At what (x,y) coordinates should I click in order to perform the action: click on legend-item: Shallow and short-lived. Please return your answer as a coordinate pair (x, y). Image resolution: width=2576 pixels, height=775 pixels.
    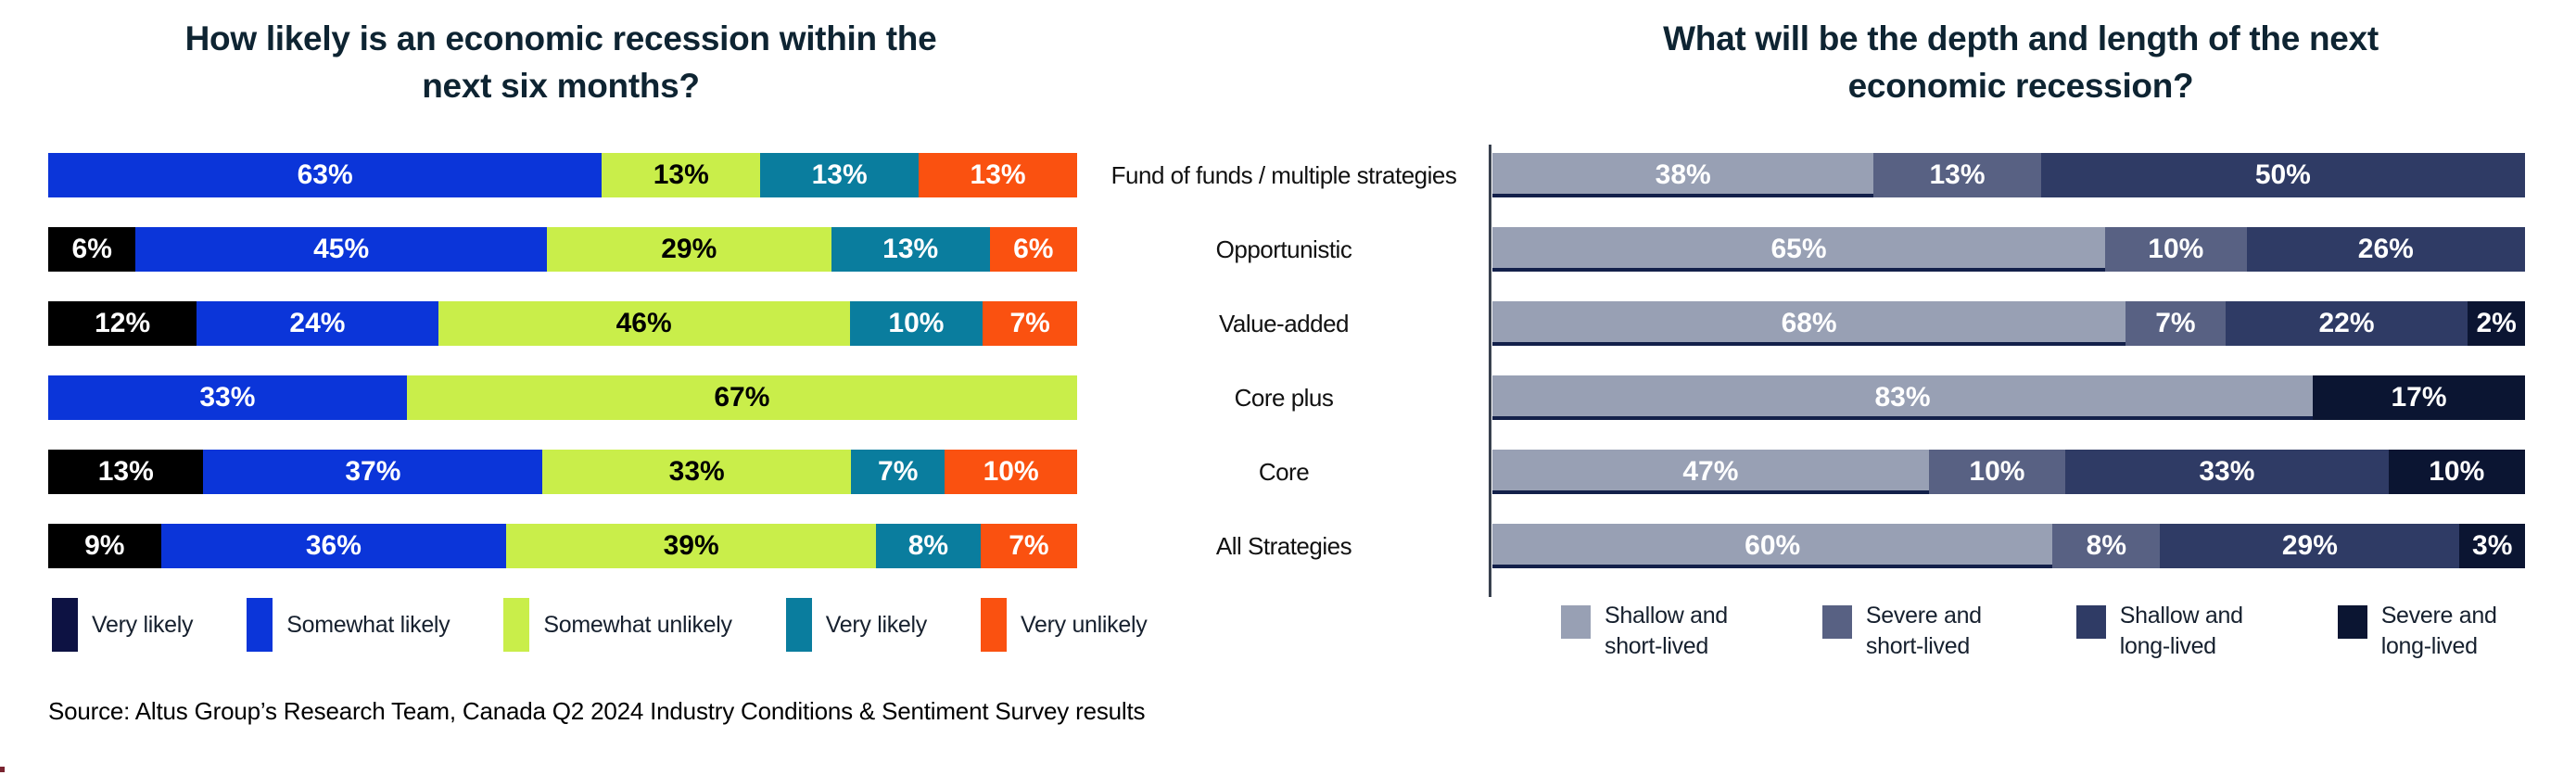
    Looking at the image, I should click on (1644, 631).